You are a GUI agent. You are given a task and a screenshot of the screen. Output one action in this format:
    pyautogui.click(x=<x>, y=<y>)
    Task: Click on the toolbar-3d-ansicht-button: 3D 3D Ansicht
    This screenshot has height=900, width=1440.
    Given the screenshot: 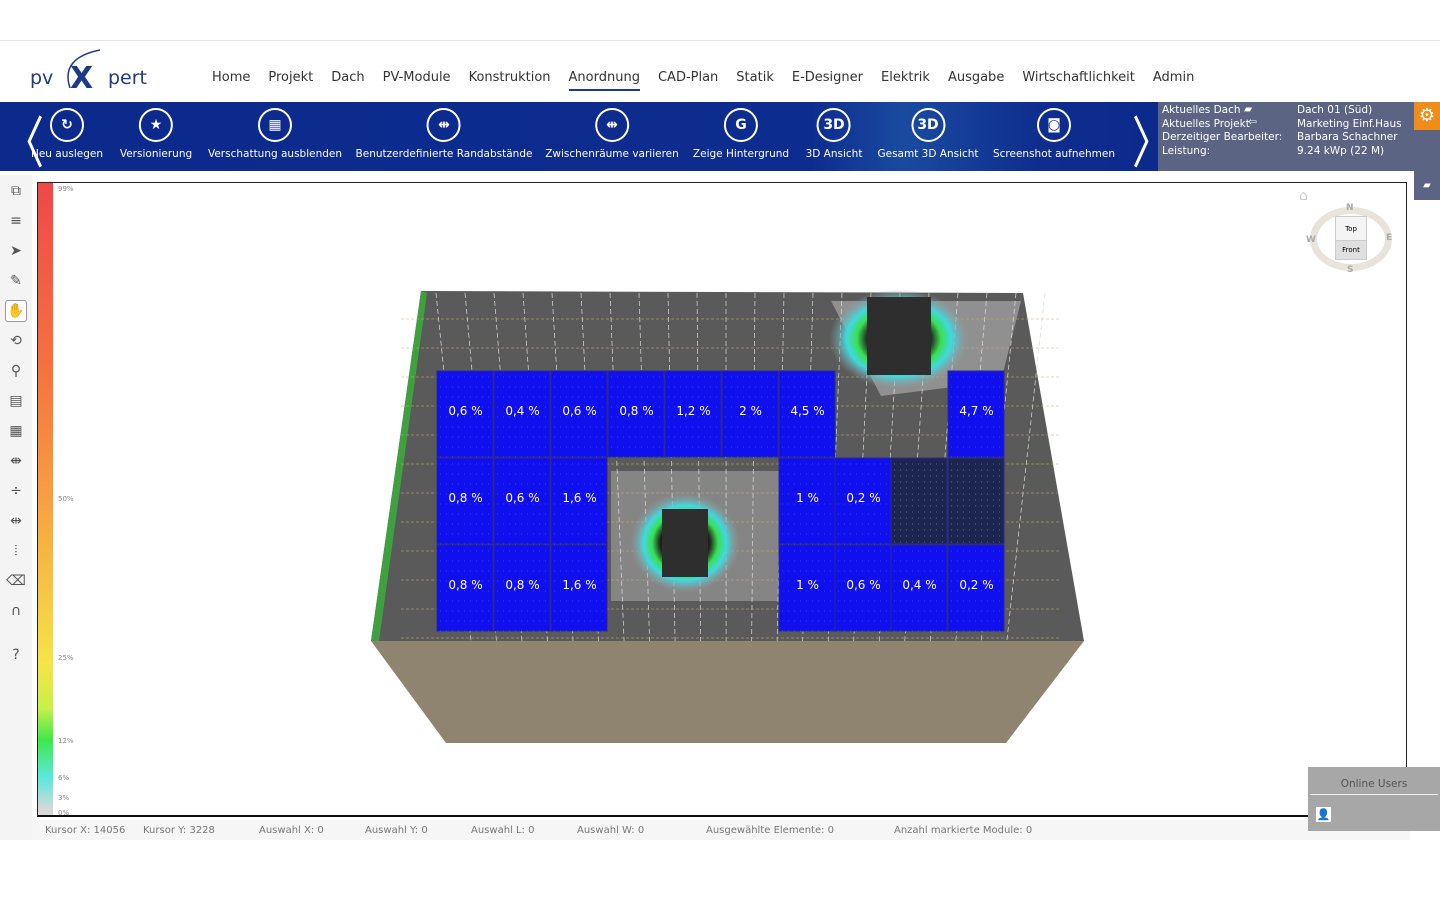 What is the action you would take?
    pyautogui.click(x=834, y=134)
    